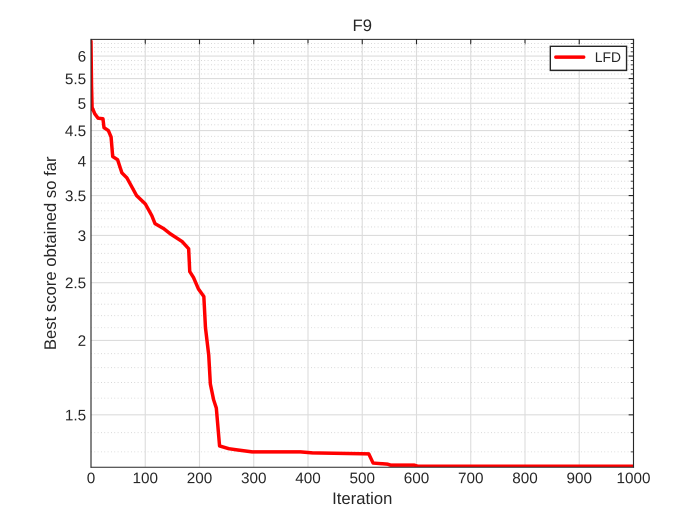 The height and width of the screenshot is (525, 700). Describe the element at coordinates (146, 478) in the screenshot. I see `x-tick-label: 100` at that location.